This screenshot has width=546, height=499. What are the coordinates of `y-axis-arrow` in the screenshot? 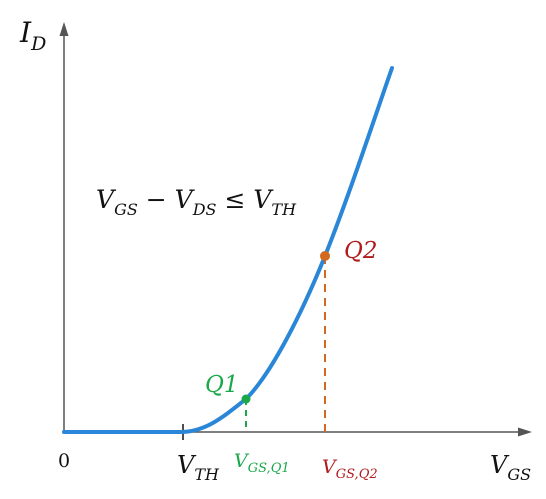 It's located at (64, 29).